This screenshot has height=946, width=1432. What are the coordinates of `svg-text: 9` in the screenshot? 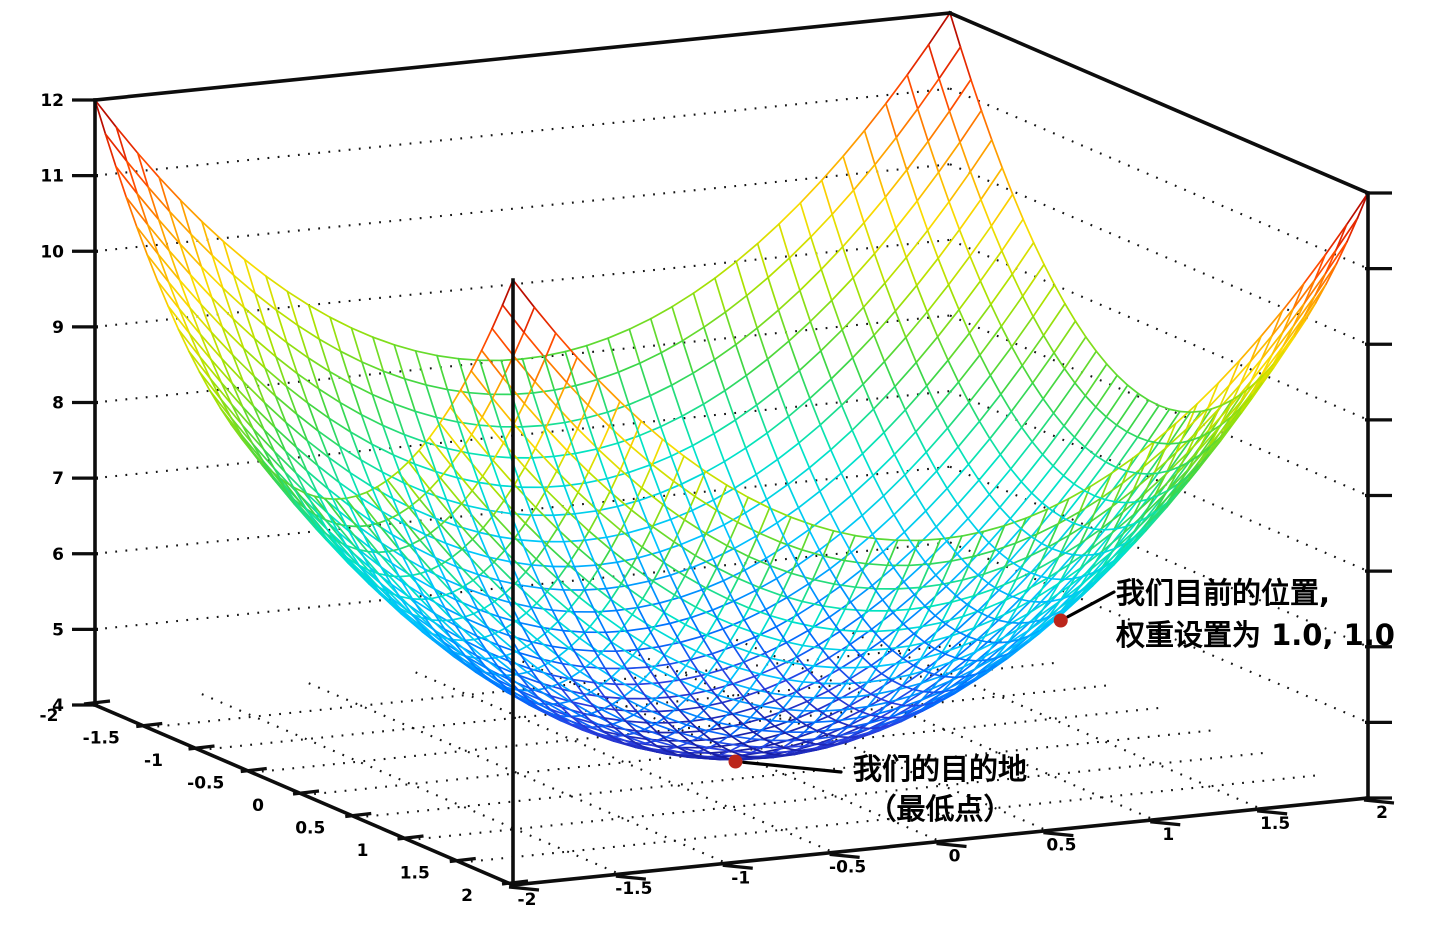 It's located at (58, 328).